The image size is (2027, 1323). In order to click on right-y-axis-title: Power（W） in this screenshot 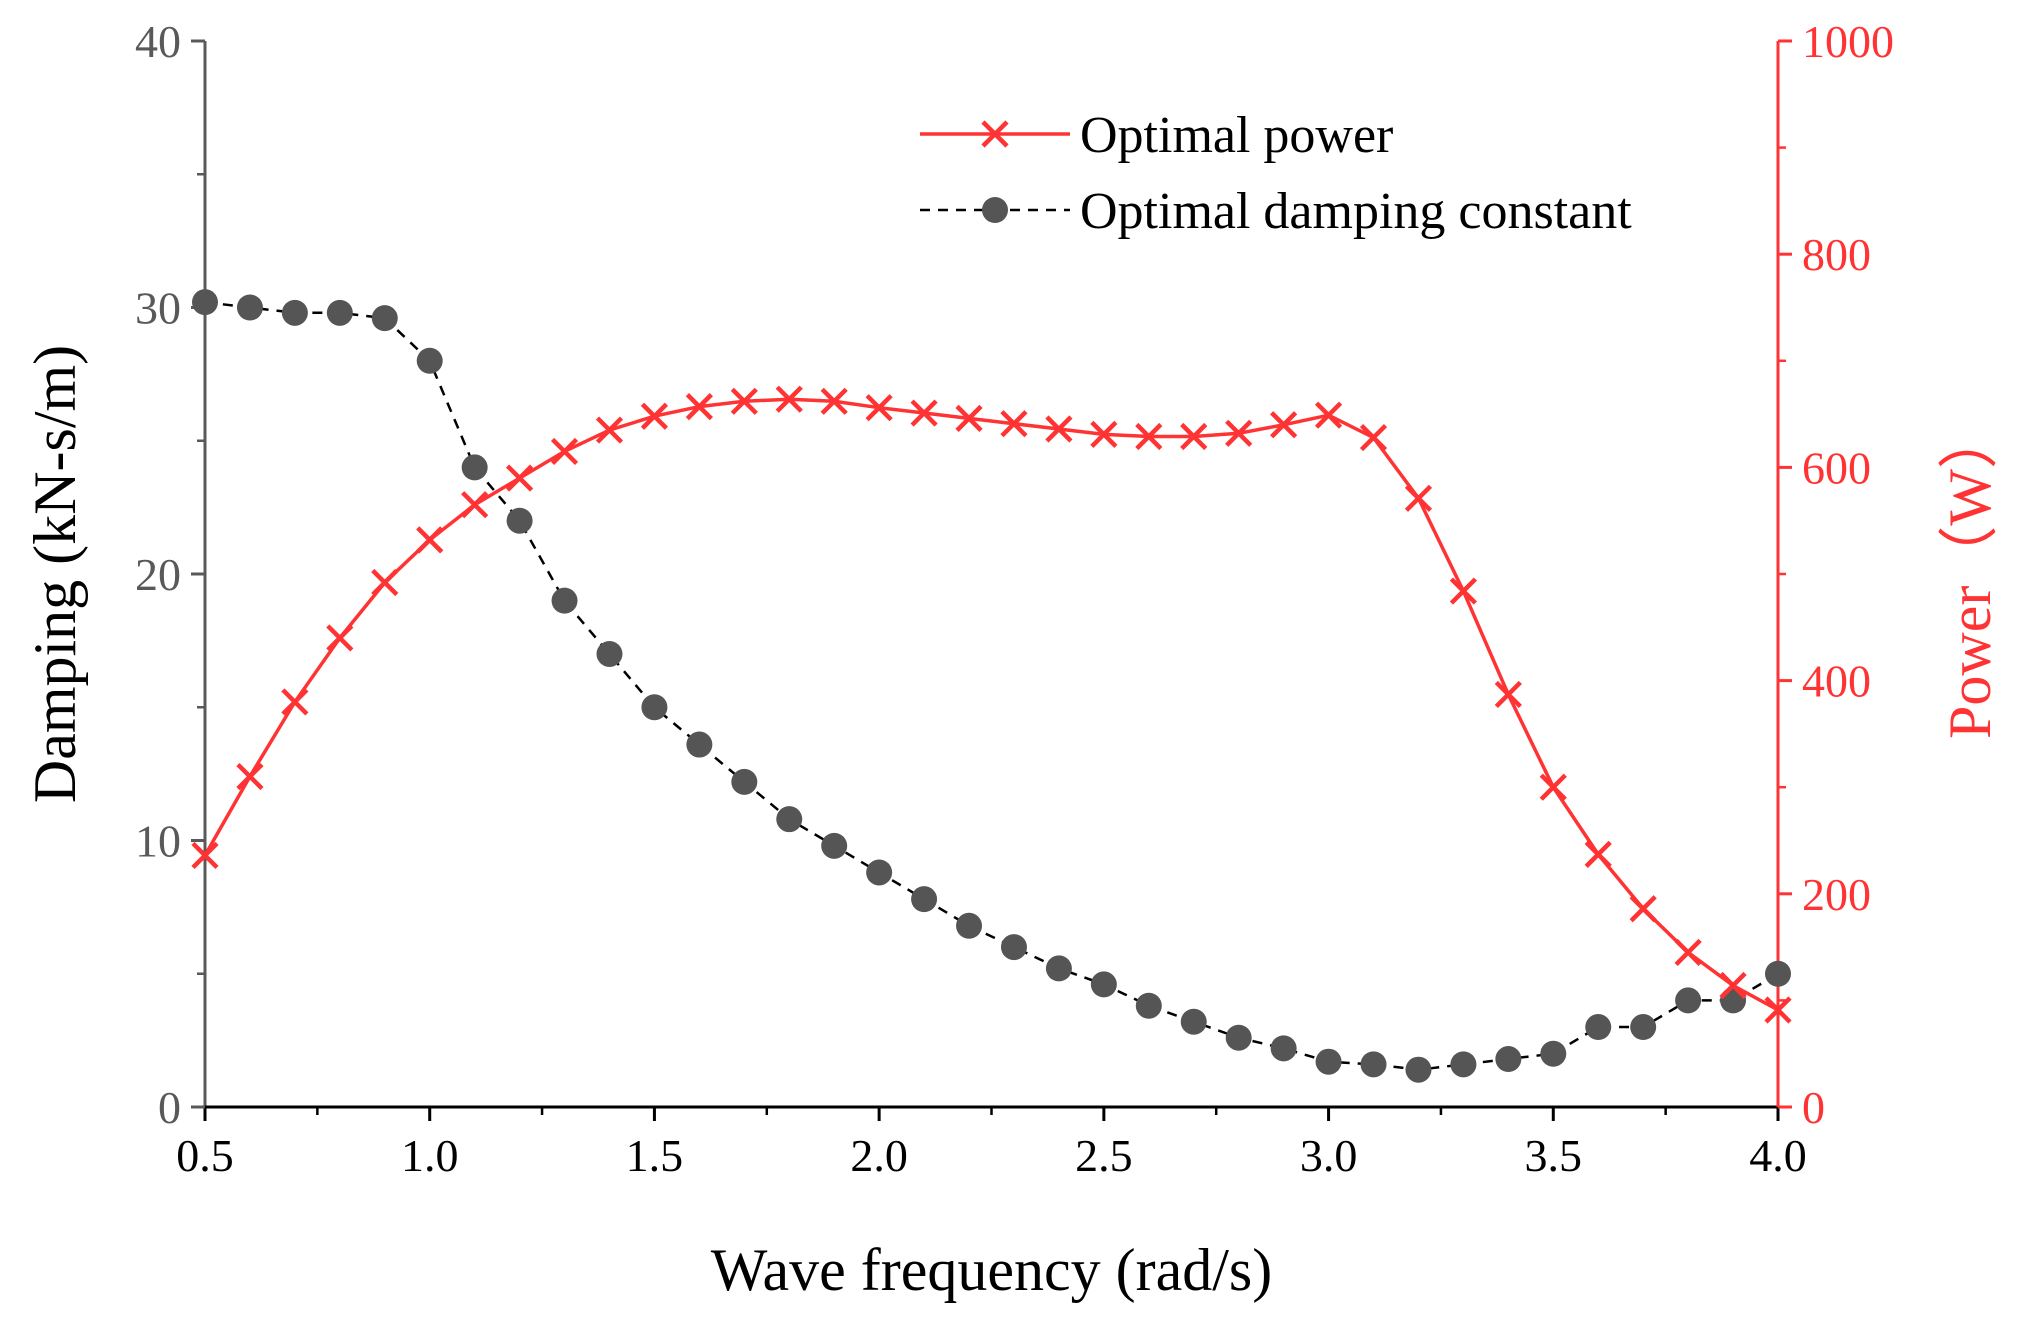, I will do `click(1970, 574)`.